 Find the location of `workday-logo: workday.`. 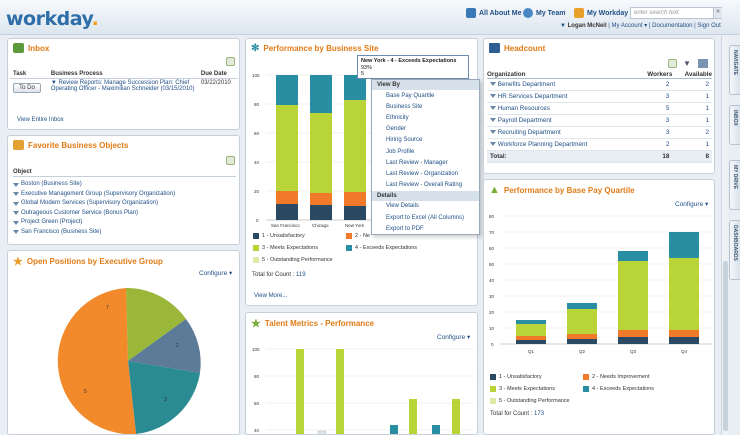

workday-logo: workday. is located at coordinates (52, 19).